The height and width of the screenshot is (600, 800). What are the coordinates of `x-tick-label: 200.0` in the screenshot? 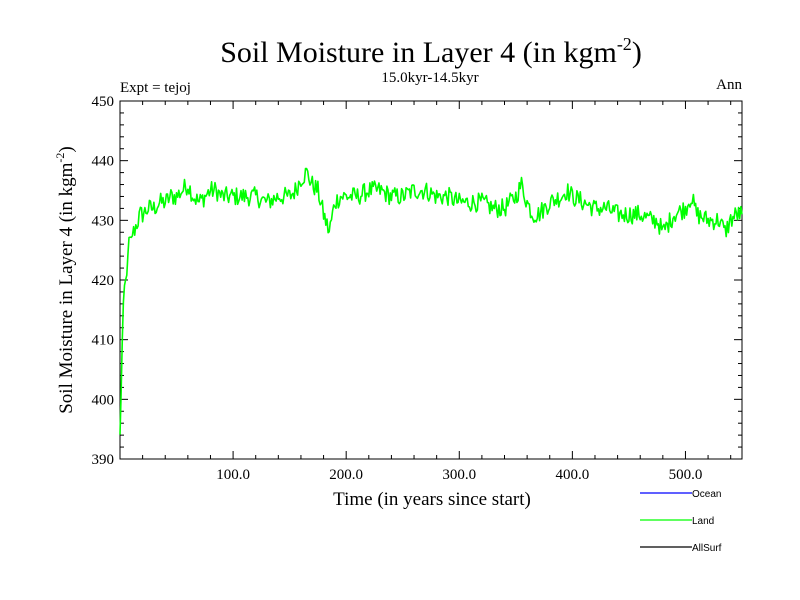 It's located at (346, 475).